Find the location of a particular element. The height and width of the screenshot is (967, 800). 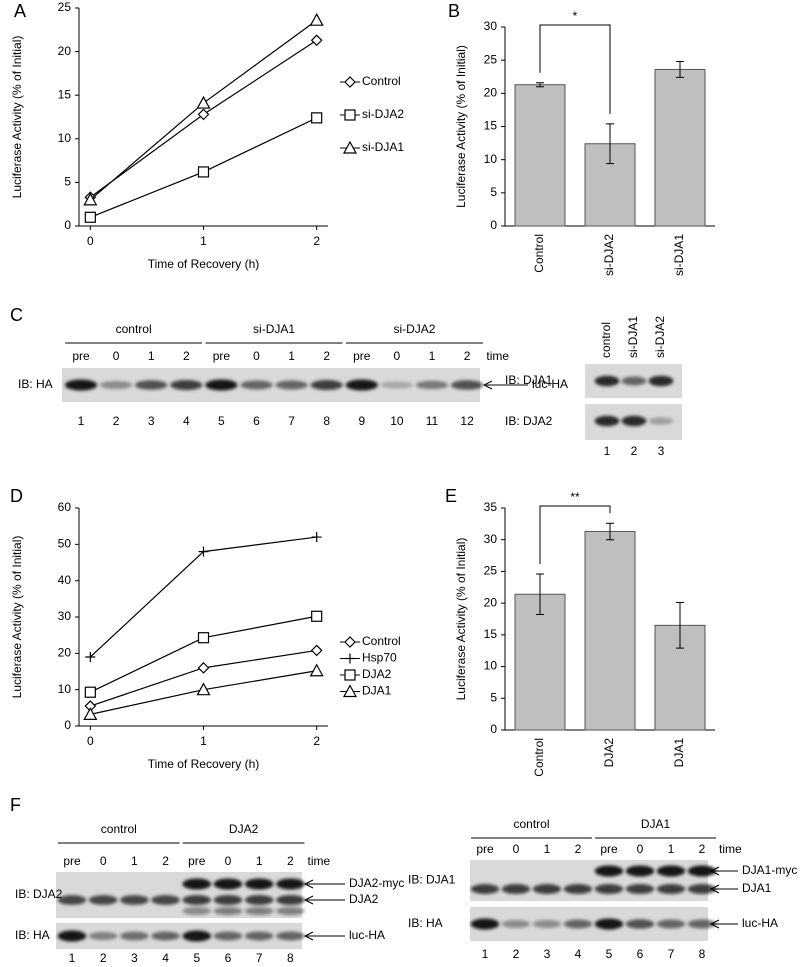

panel-letter: E is located at coordinates (451, 496).